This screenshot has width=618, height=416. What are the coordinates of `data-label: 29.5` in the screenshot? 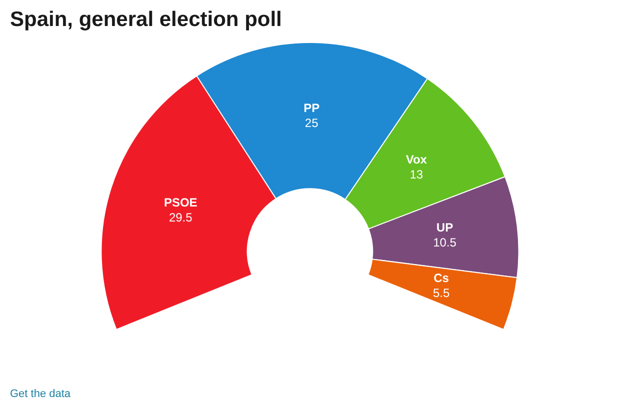 It's located at (180, 217).